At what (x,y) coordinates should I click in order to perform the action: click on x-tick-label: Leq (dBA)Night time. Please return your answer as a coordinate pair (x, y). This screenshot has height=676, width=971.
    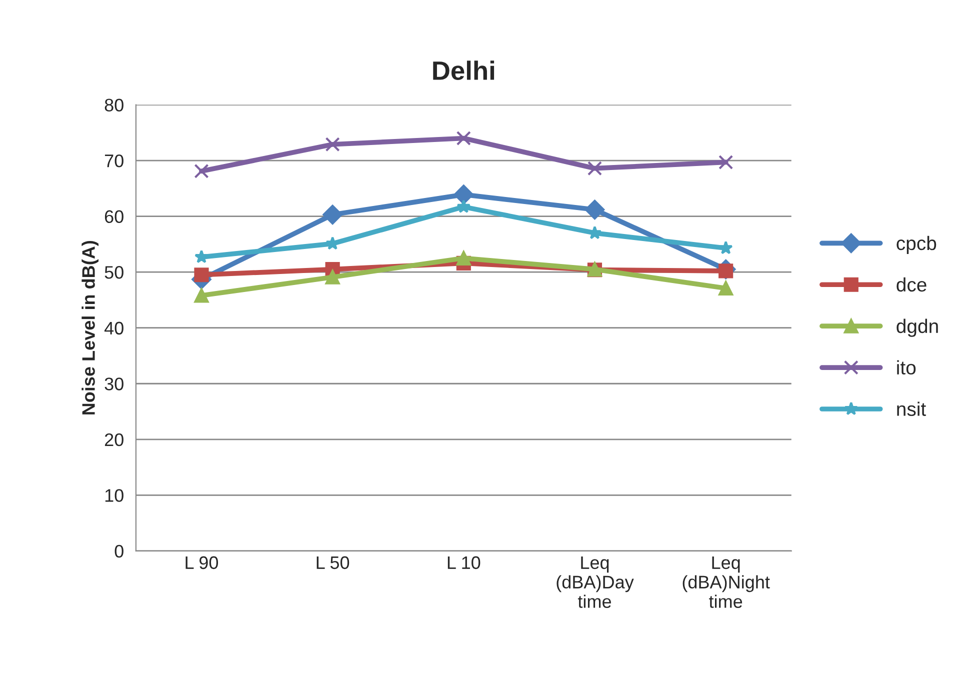
    Looking at the image, I should click on (726, 582).